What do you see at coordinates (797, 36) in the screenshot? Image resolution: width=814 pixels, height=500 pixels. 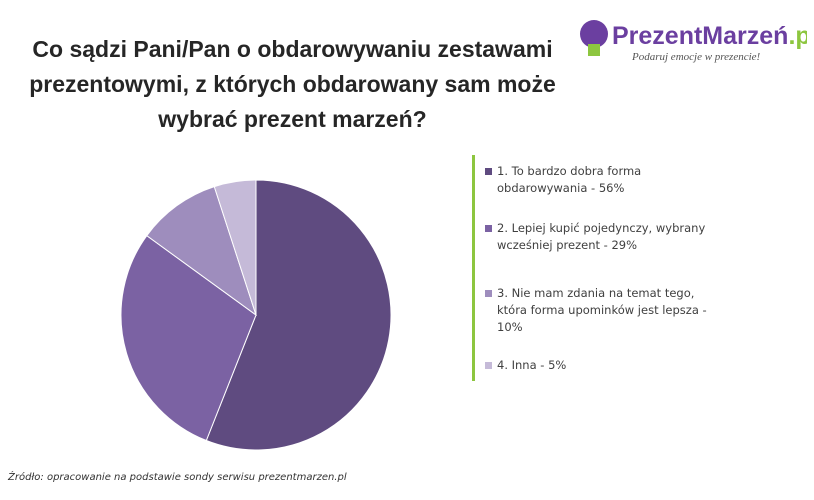 I see `logo-tld: .pl` at bounding box center [797, 36].